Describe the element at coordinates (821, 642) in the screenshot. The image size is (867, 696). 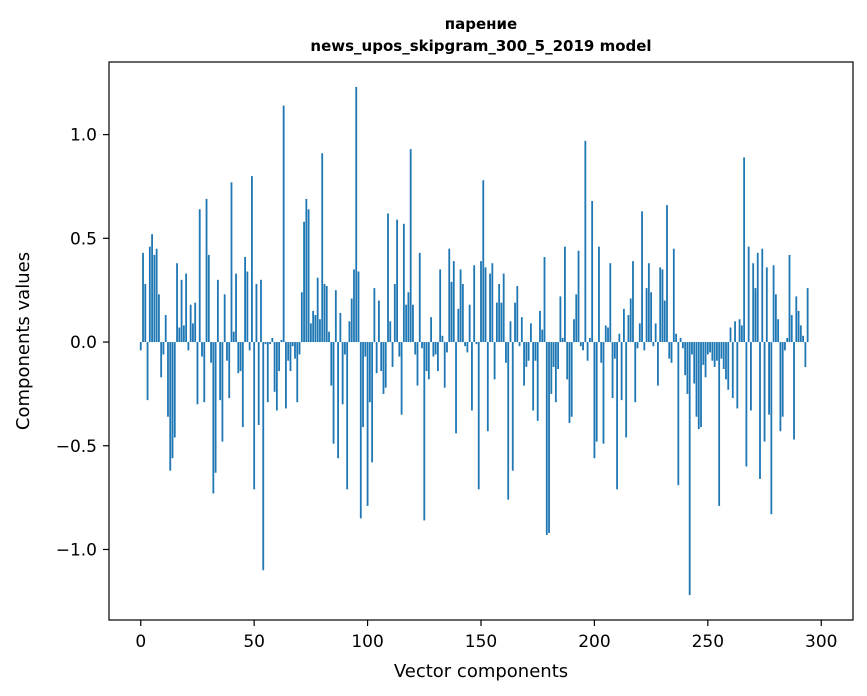
I see `x-tick-label: 300` at that location.